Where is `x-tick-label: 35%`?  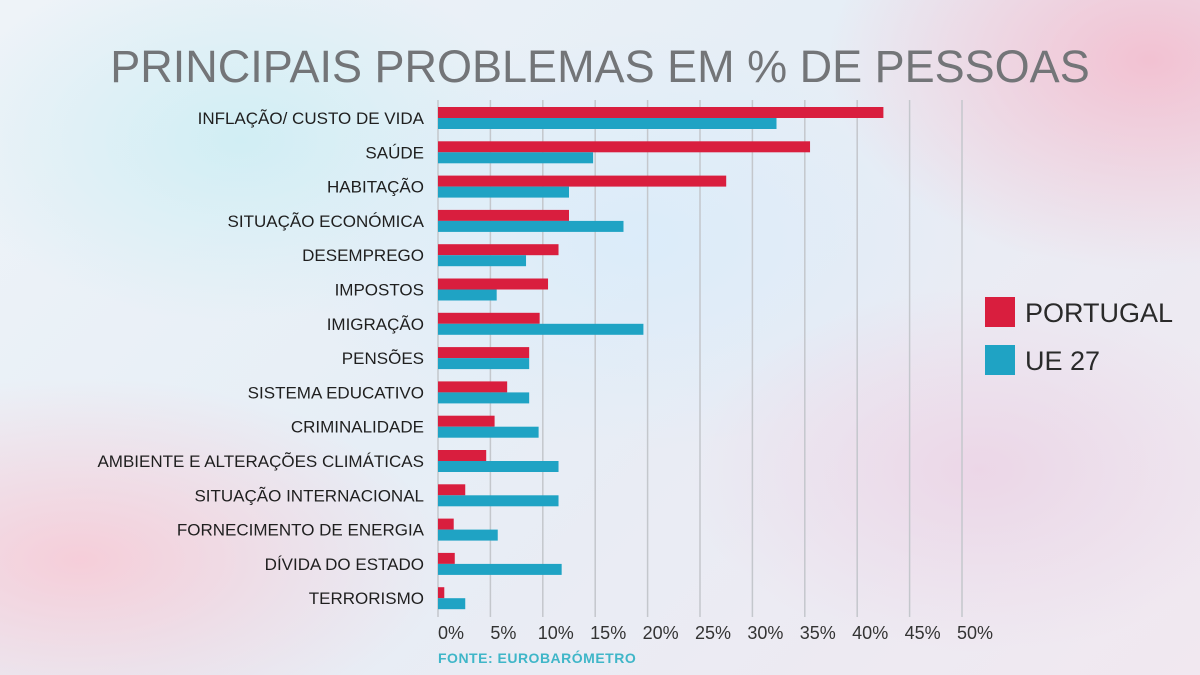
x-tick-label: 35% is located at coordinates (818, 633).